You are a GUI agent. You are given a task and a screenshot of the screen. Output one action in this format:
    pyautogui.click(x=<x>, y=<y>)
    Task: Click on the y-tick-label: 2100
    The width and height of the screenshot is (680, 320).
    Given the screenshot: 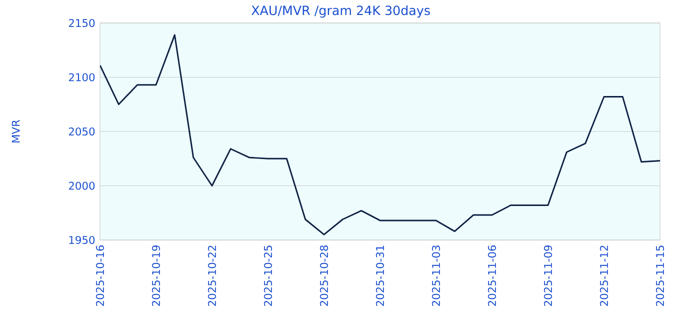 What is the action you would take?
    pyautogui.click(x=81, y=77)
    